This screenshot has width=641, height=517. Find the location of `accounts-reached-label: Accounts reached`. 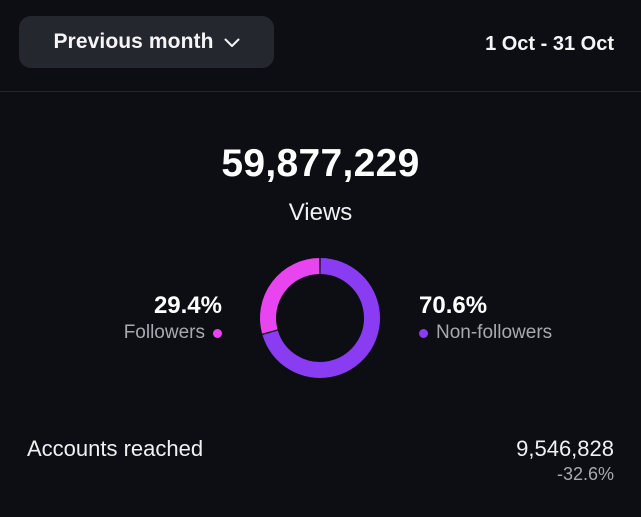

accounts-reached-label: Accounts reached is located at coordinates (115, 448).